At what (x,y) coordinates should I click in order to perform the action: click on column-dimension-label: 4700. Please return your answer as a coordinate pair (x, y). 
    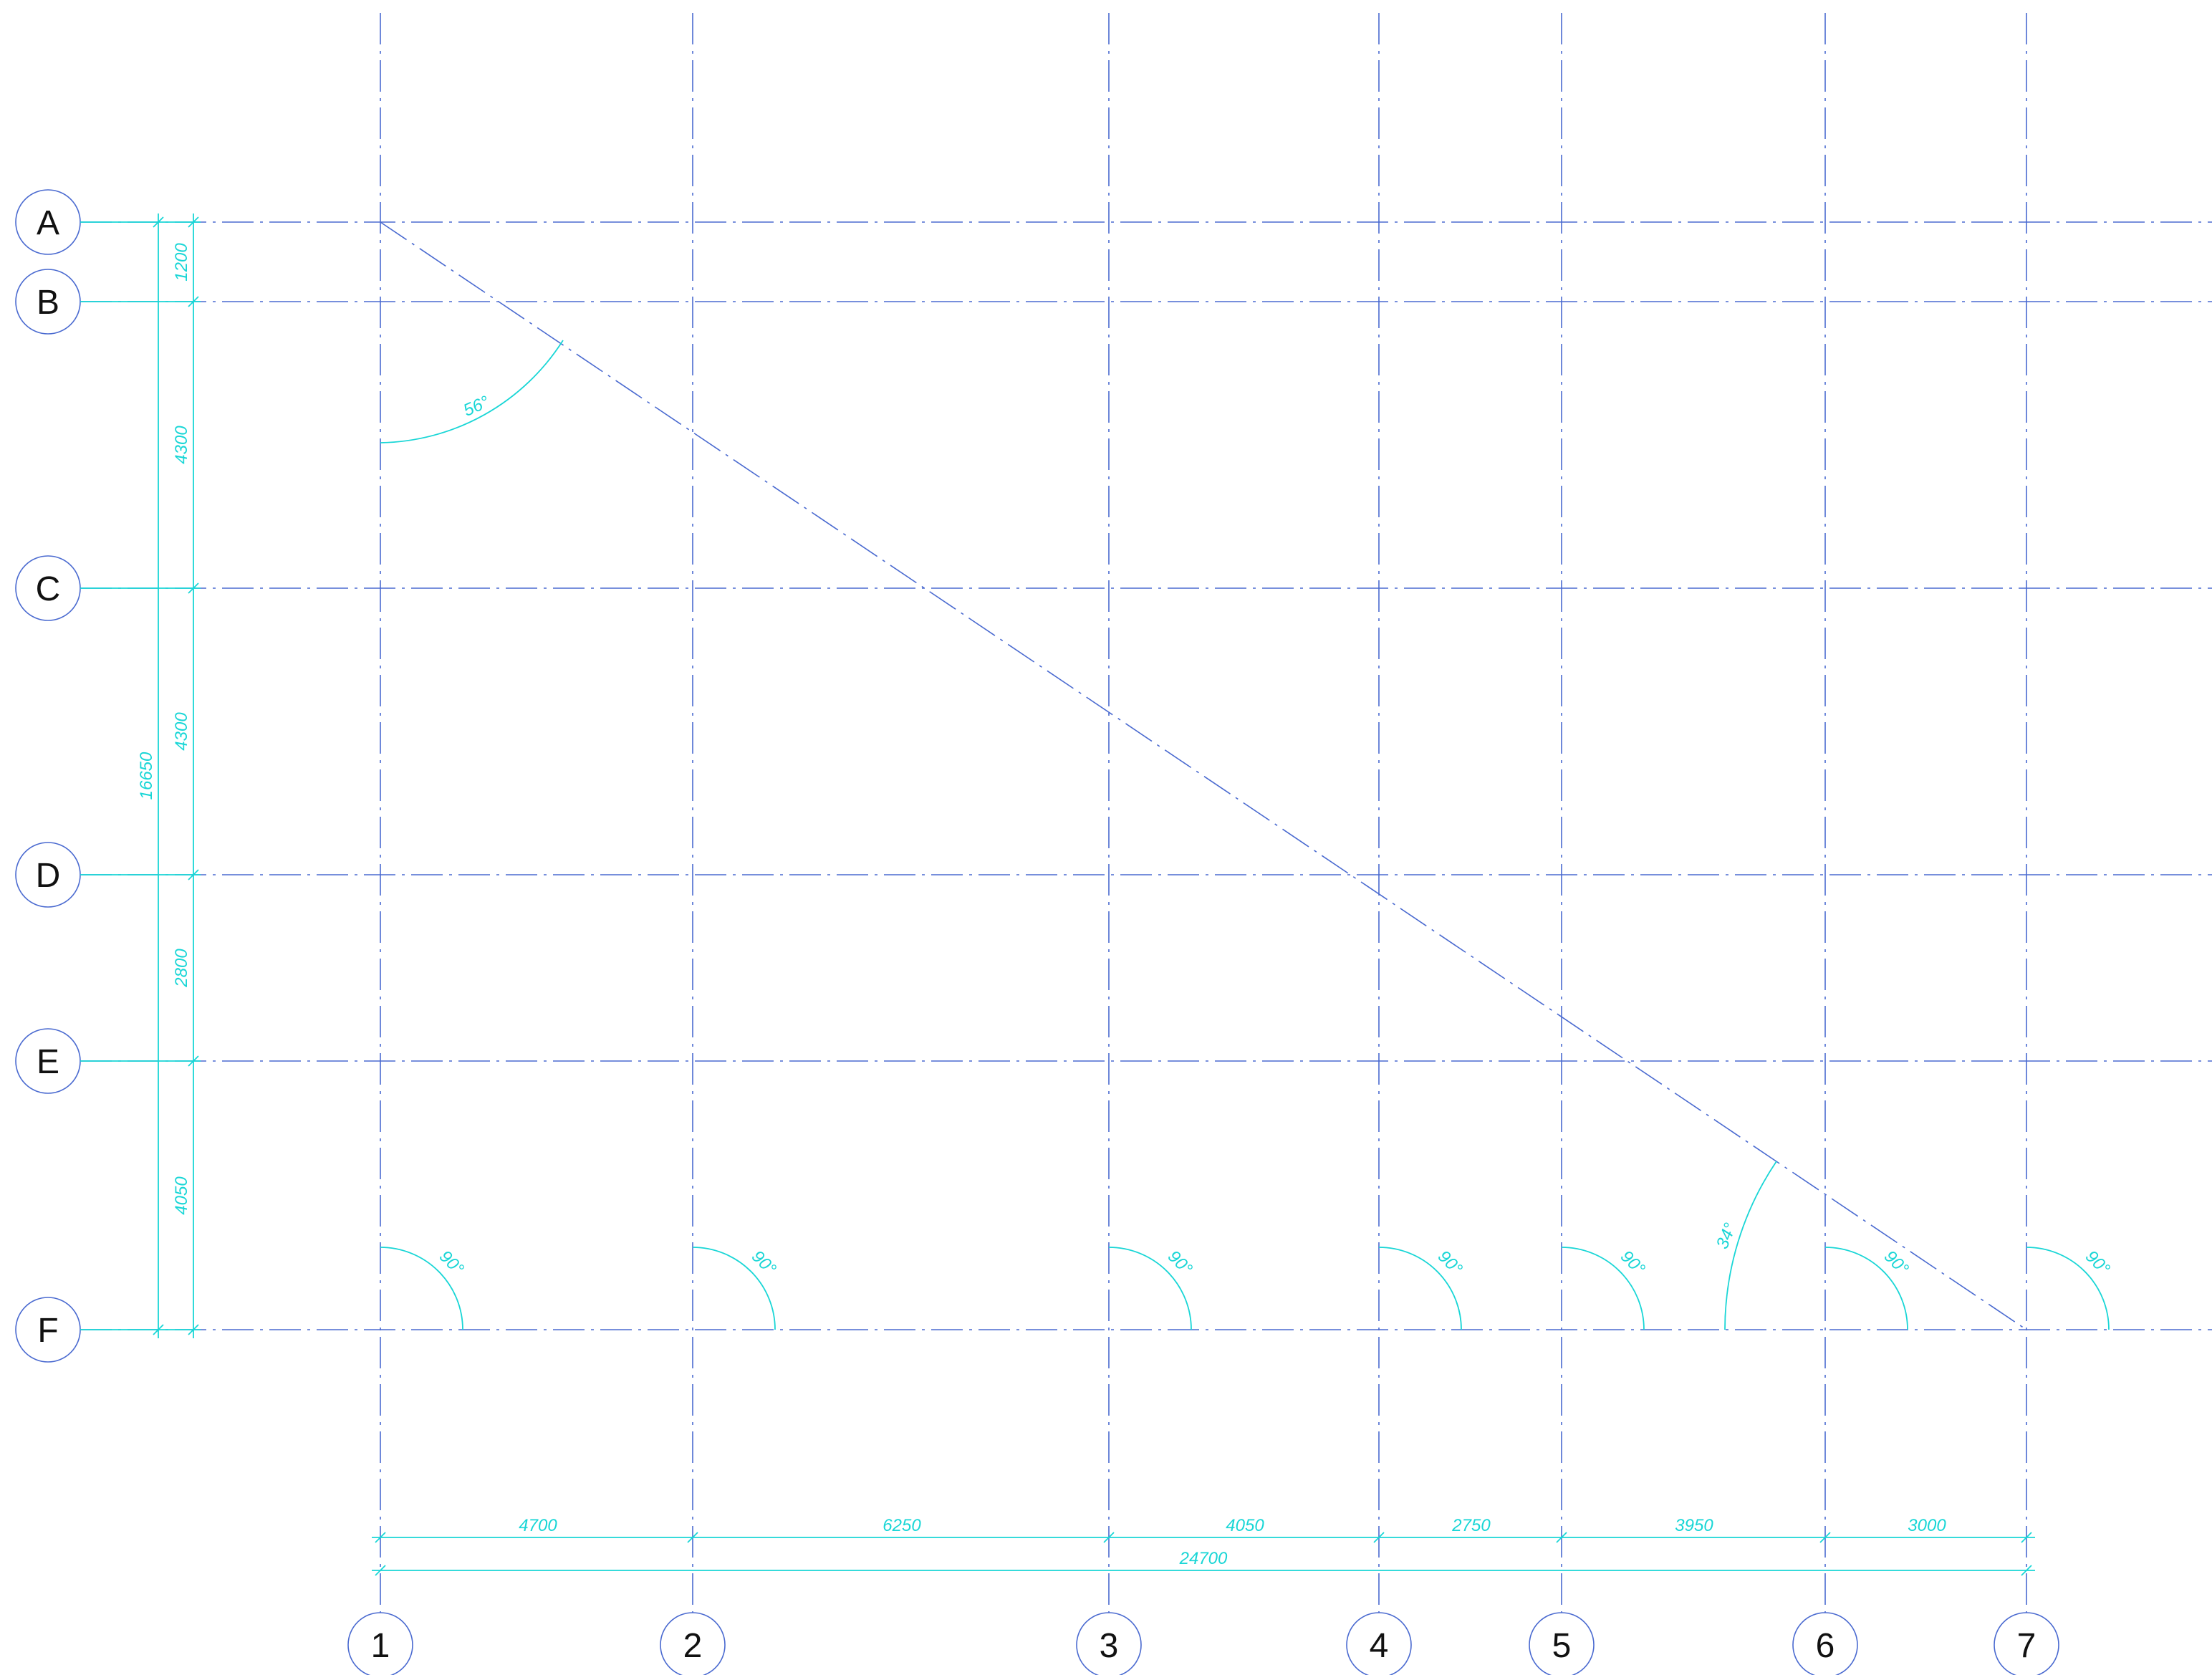
    Looking at the image, I should click on (538, 1525).